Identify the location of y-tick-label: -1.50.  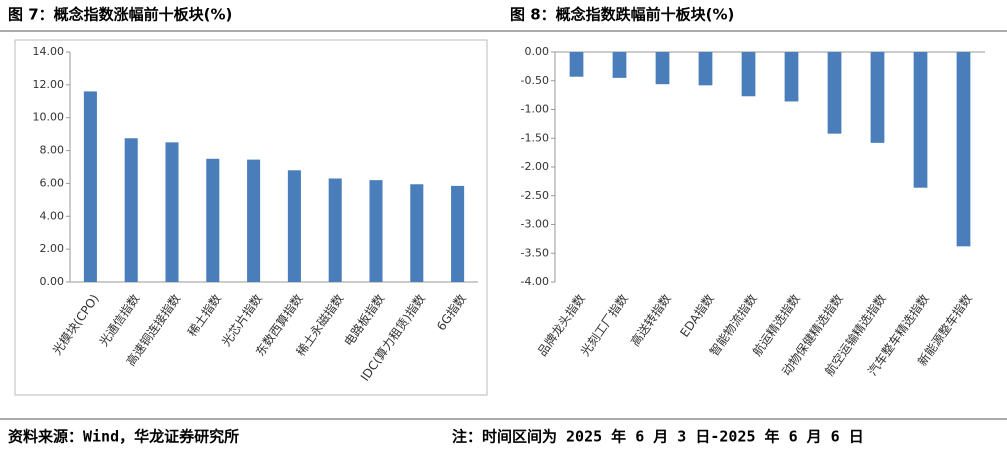
(535, 137).